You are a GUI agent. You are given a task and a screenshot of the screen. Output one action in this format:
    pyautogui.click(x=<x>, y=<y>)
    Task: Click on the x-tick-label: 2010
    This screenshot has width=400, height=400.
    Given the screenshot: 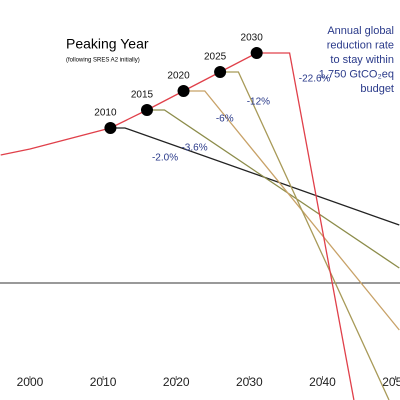 What is the action you would take?
    pyautogui.click(x=103, y=382)
    